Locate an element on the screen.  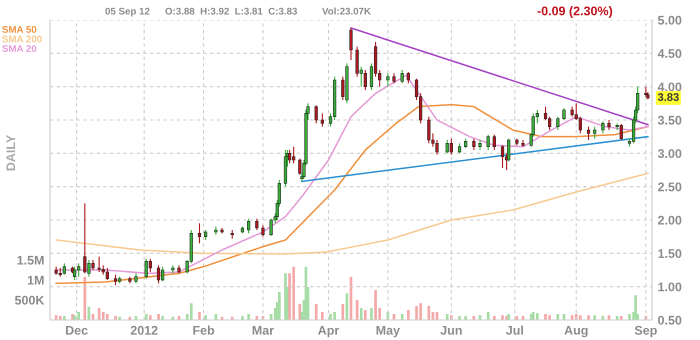
x-tick-label: 2012 is located at coordinates (144, 330).